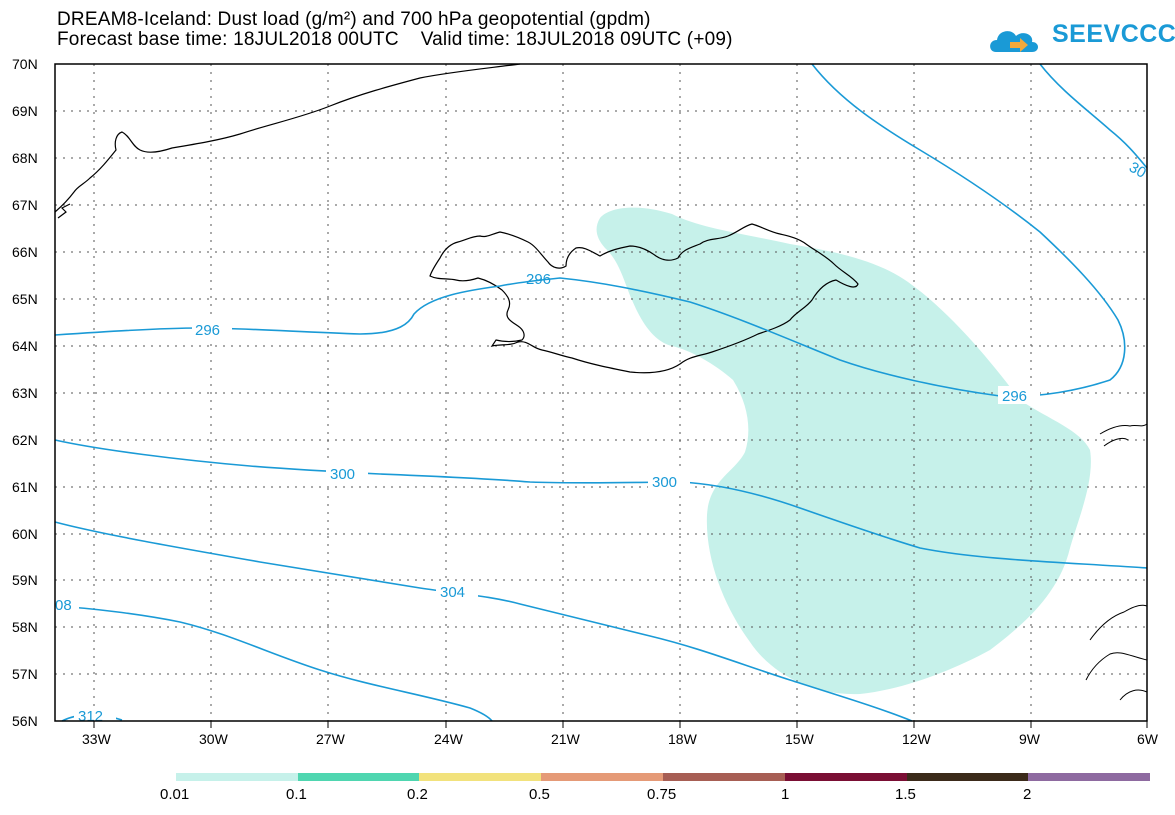 This screenshot has width=1175, height=815. What do you see at coordinates (25, 346) in the screenshot?
I see `lat-label: 64N` at bounding box center [25, 346].